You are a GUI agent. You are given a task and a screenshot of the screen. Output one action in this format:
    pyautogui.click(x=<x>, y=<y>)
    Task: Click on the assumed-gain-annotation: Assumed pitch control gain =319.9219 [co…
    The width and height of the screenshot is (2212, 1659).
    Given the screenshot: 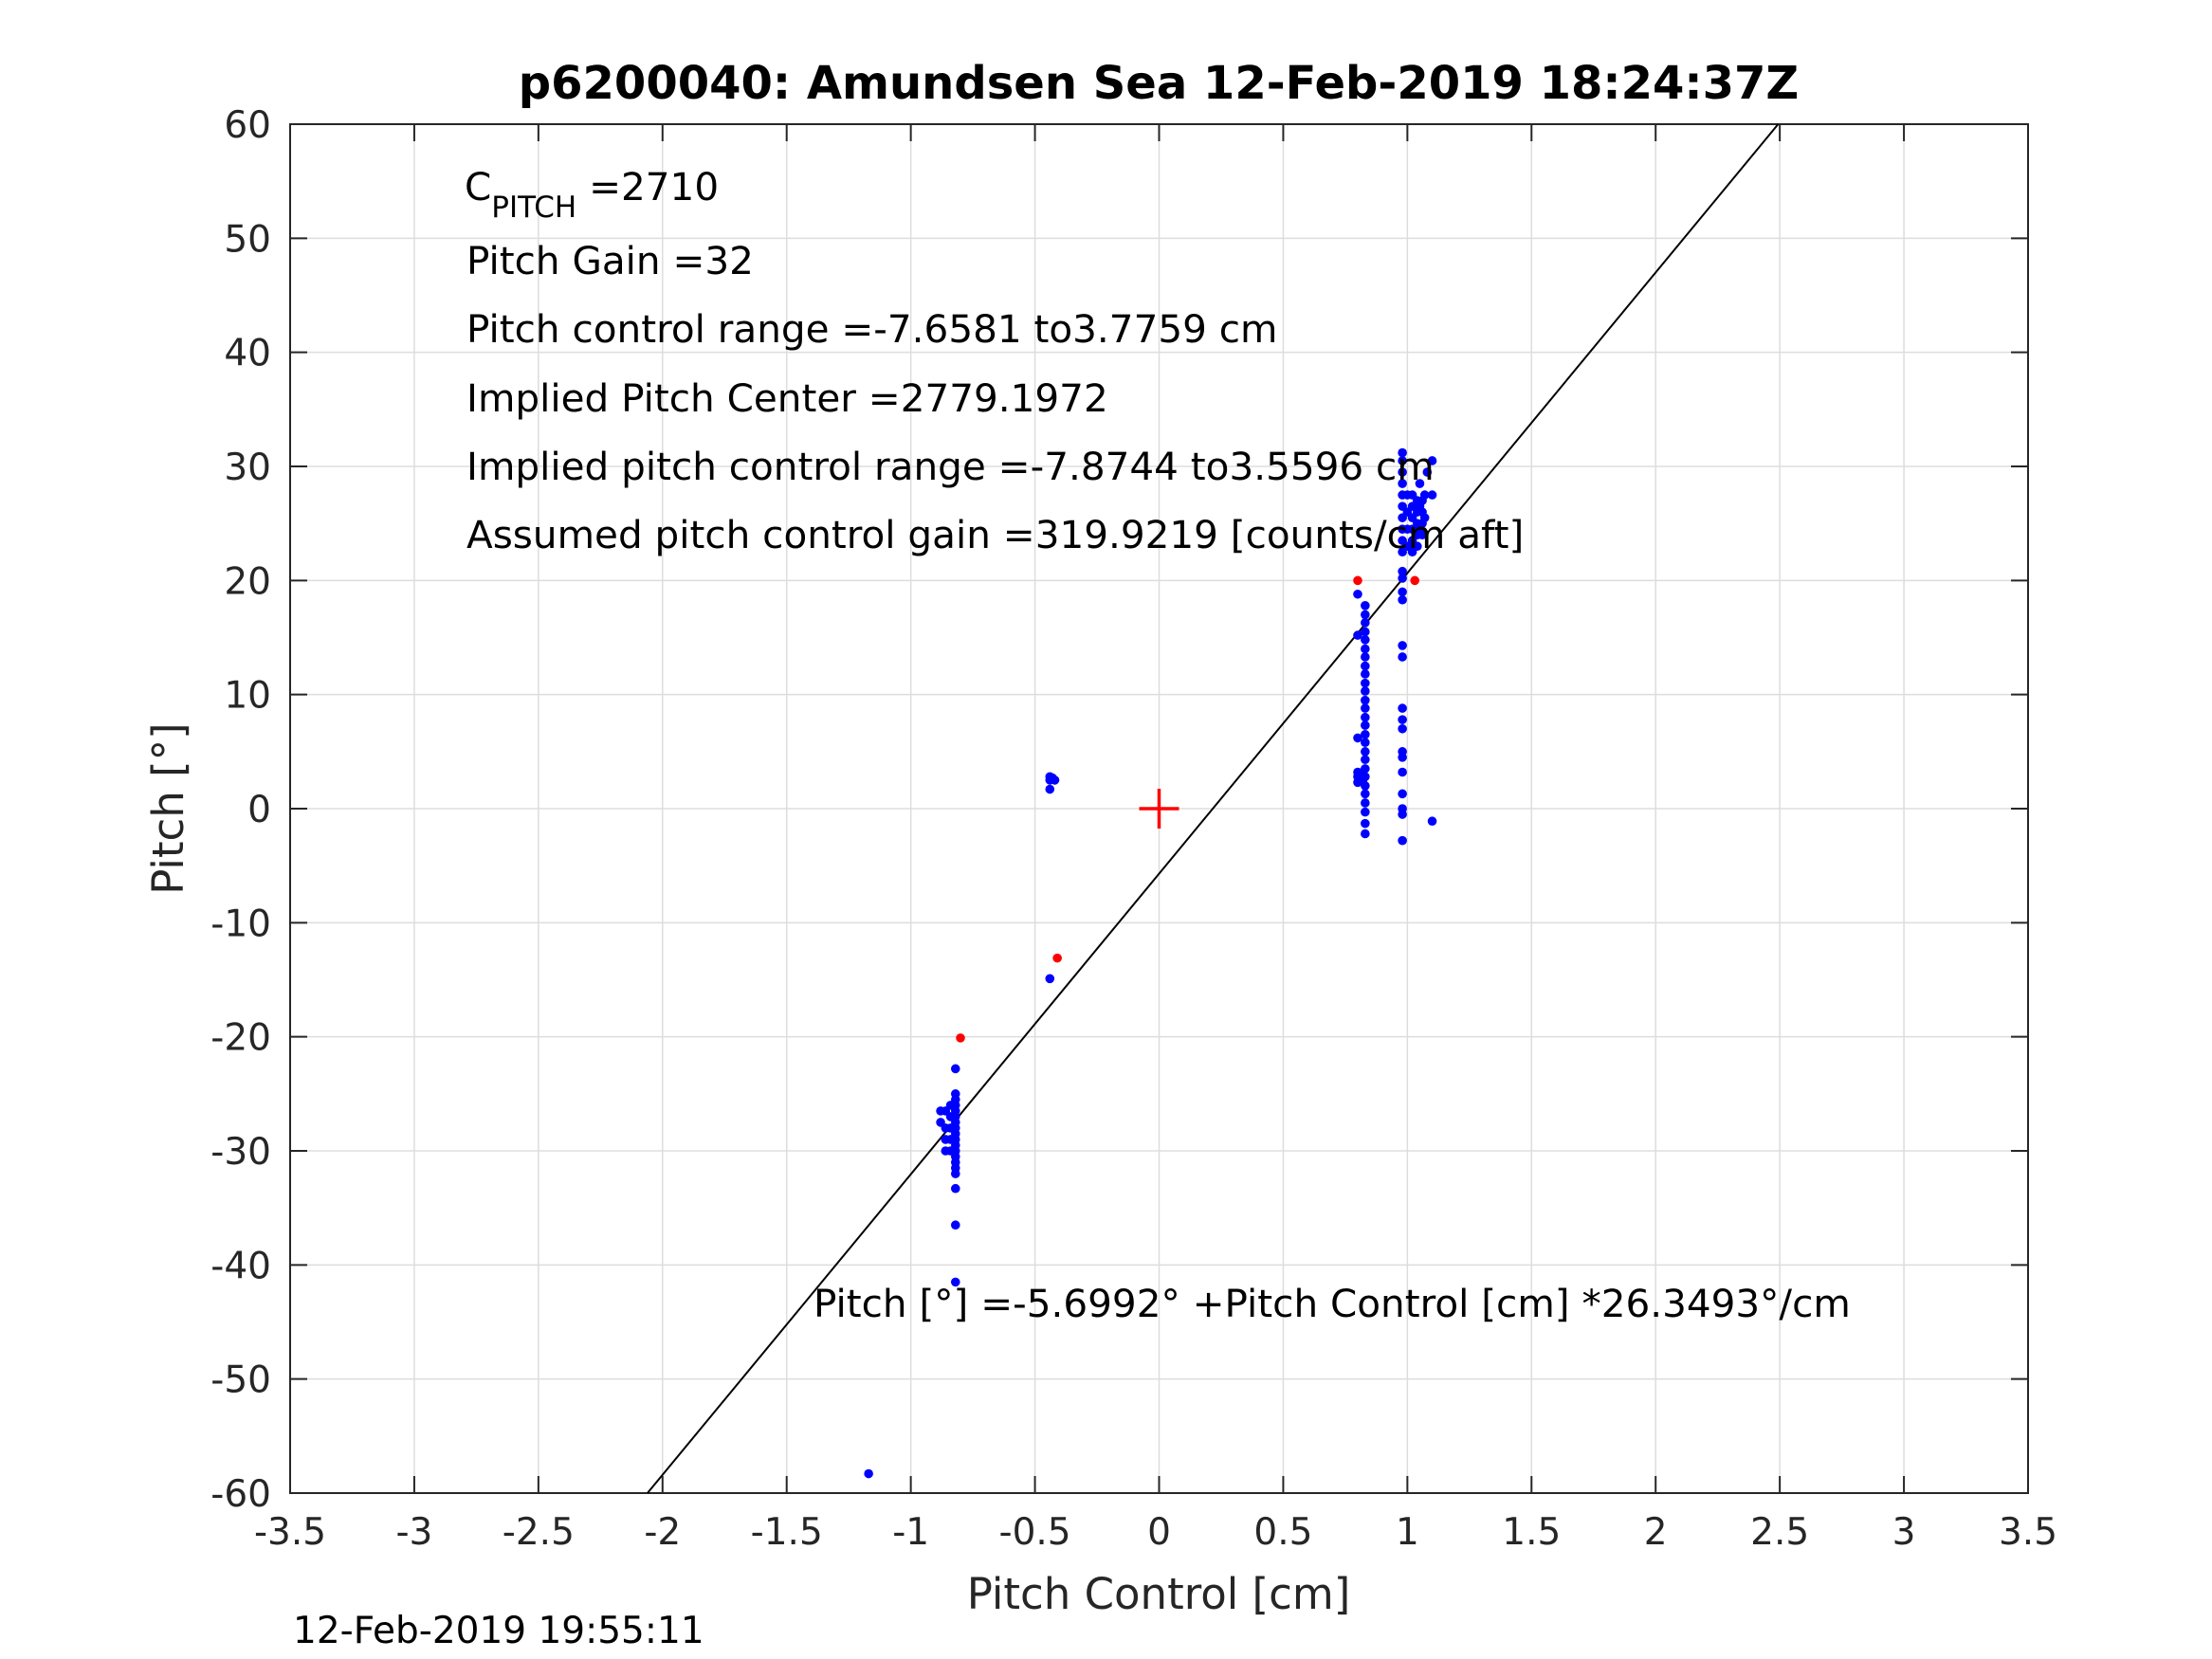 What is the action you would take?
    pyautogui.click(x=995, y=534)
    